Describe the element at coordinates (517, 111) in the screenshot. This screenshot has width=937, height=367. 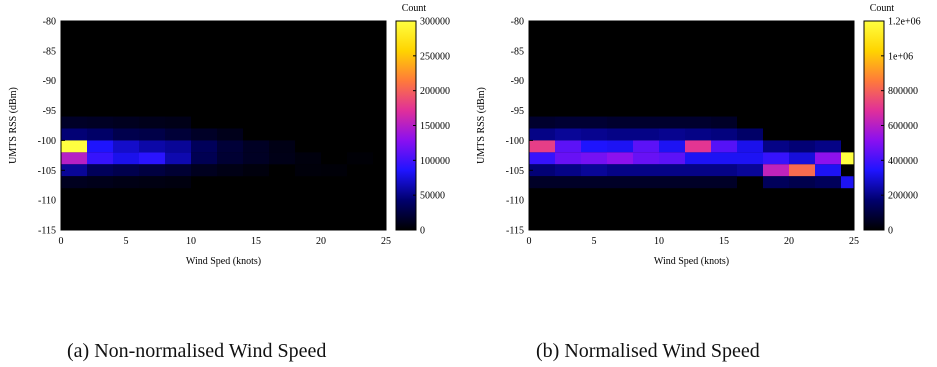
I see `y-tick-label: -95` at that location.